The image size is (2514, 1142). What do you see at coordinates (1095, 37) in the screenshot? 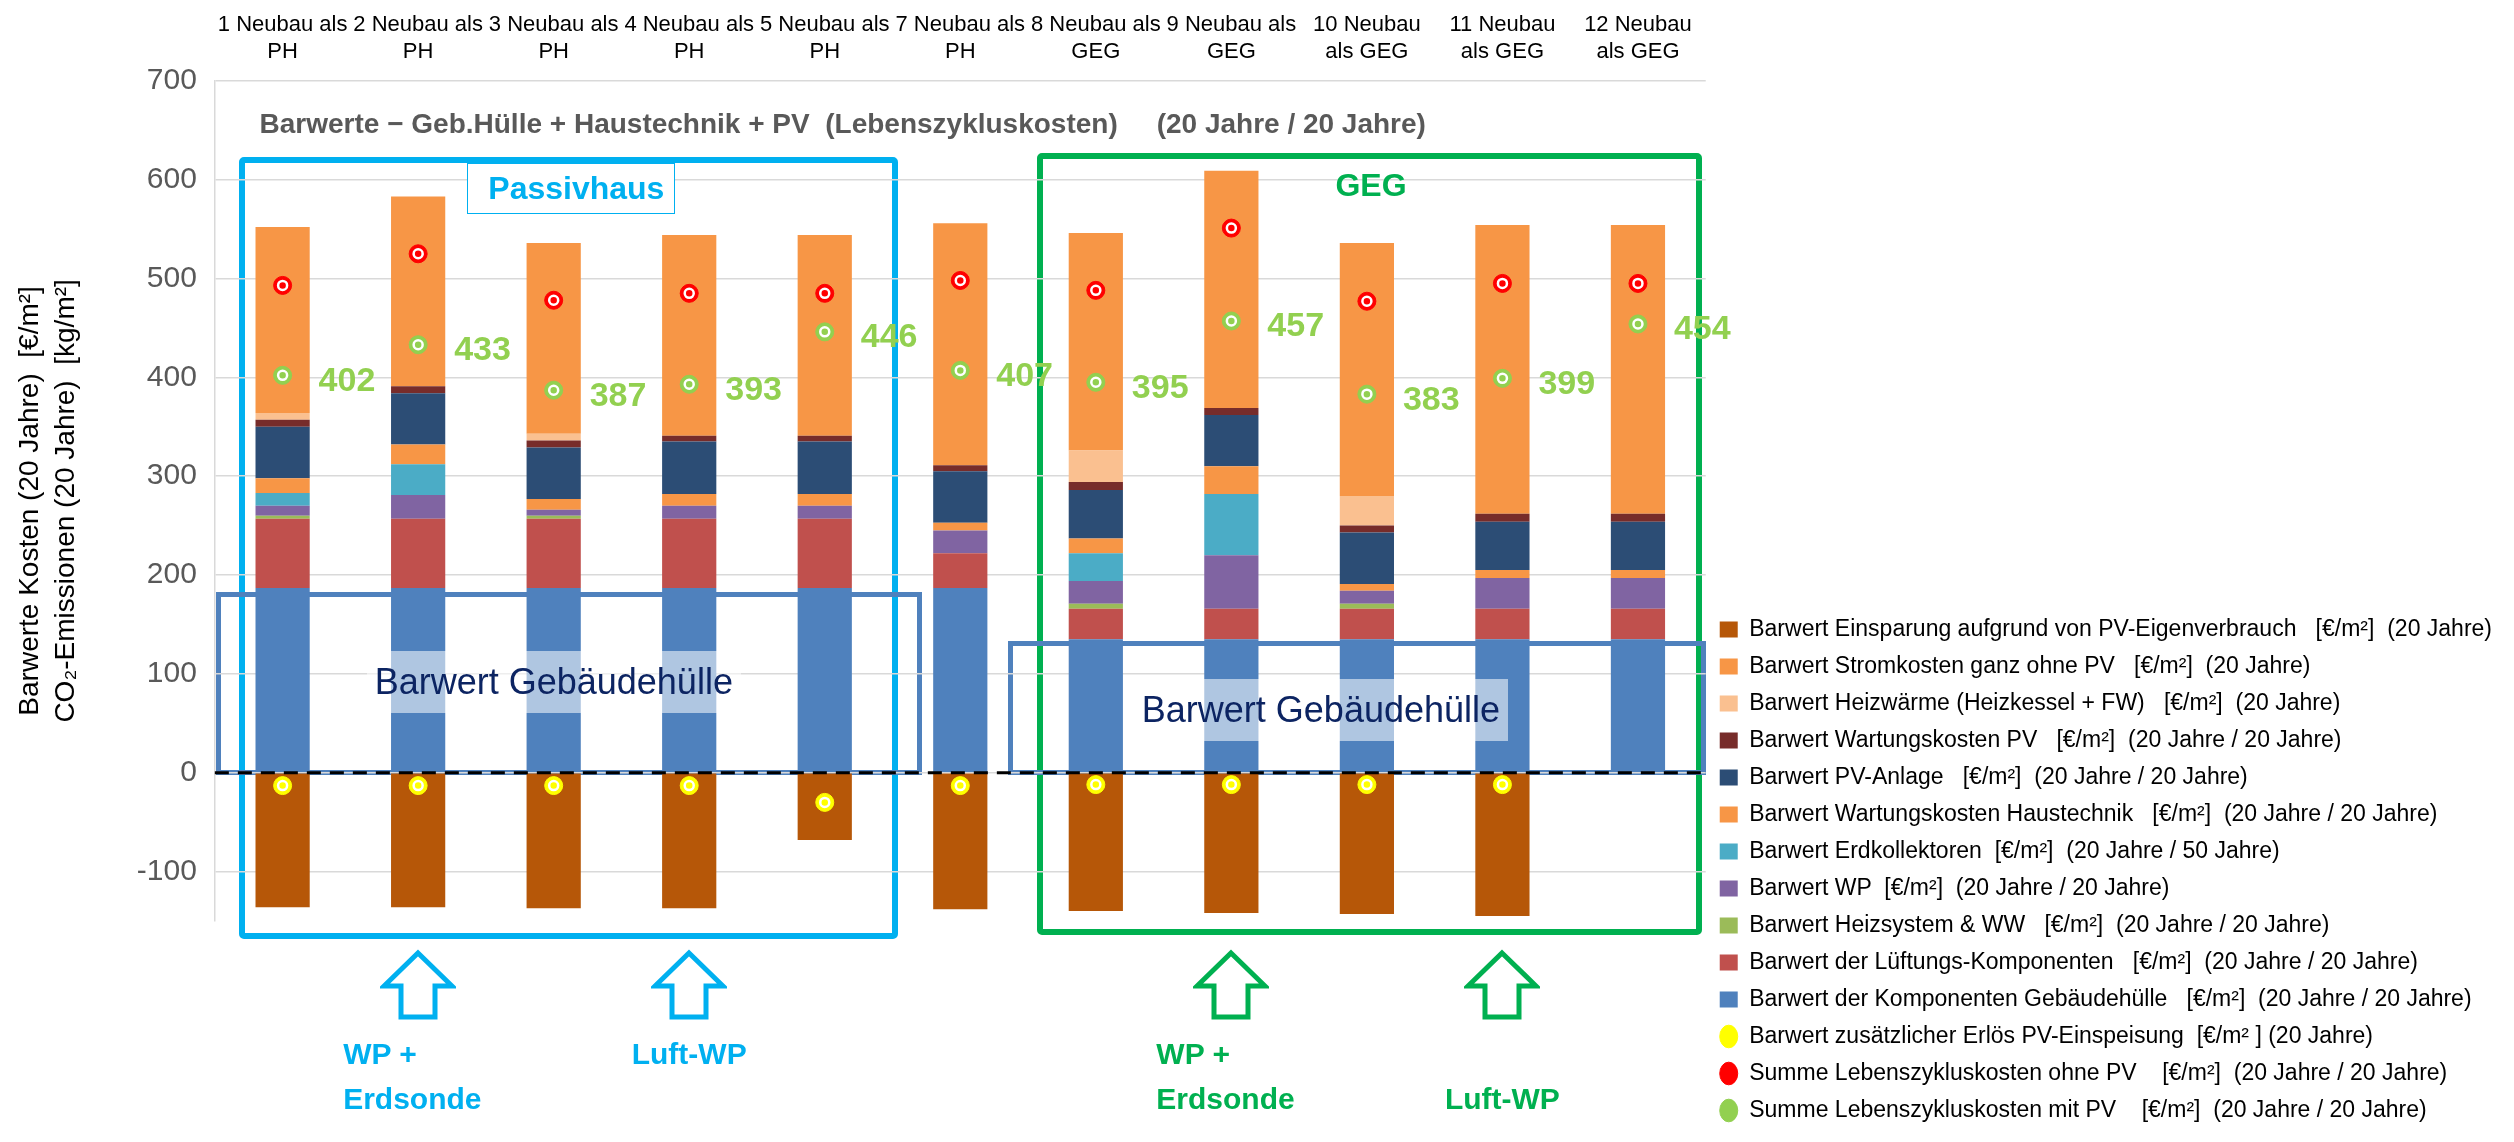
I see `x-tick-label: 8 Neubau als GEG` at bounding box center [1095, 37].